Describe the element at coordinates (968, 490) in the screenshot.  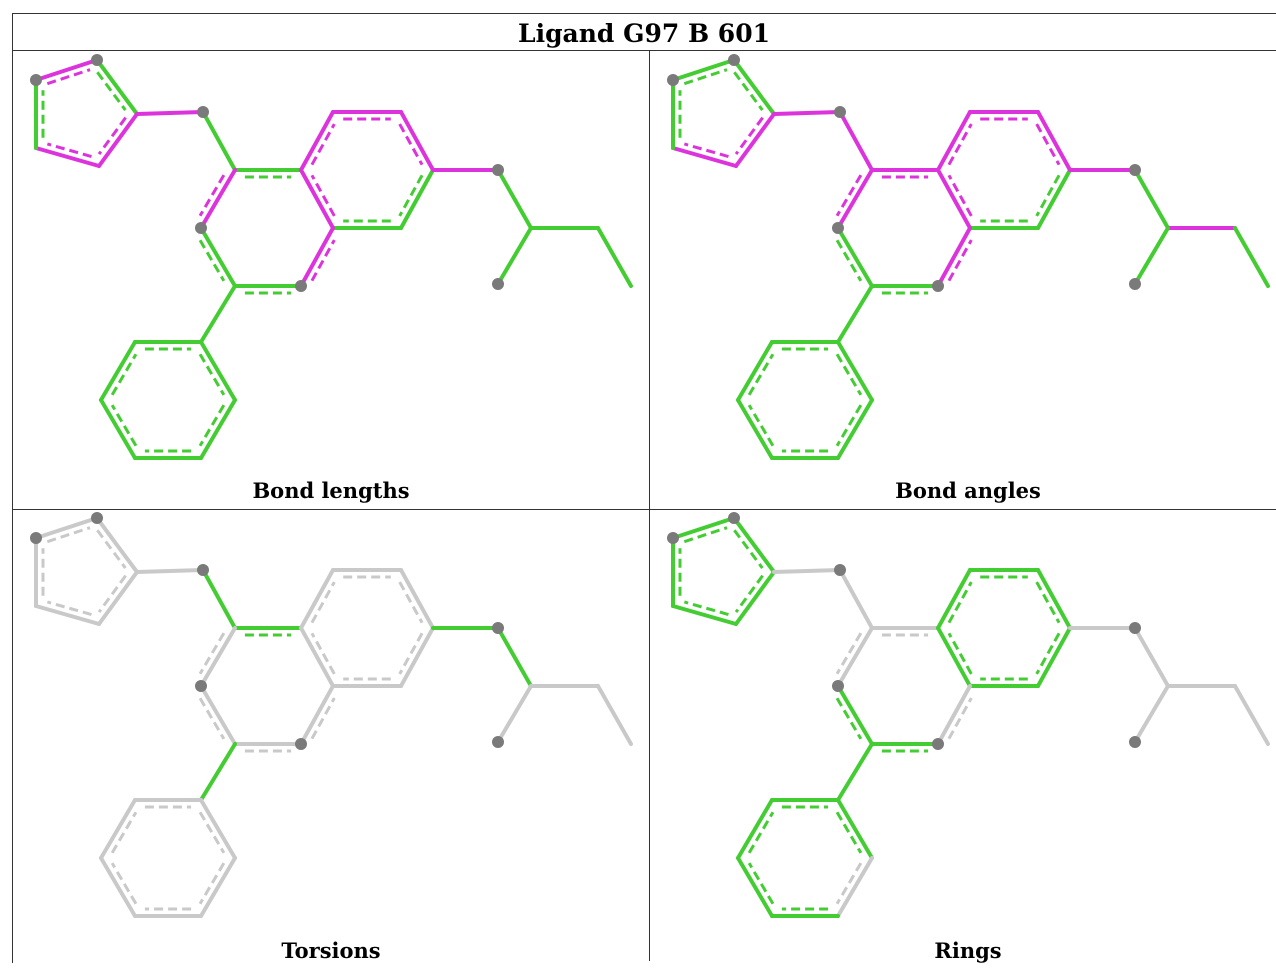
I see `panel-caption: Bond angles` at that location.